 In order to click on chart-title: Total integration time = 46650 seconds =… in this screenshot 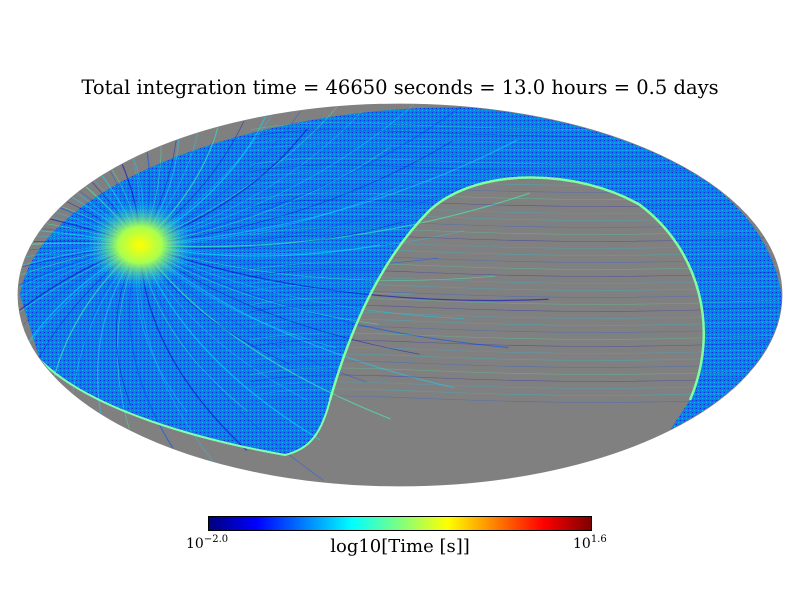, I will do `click(400, 87)`.